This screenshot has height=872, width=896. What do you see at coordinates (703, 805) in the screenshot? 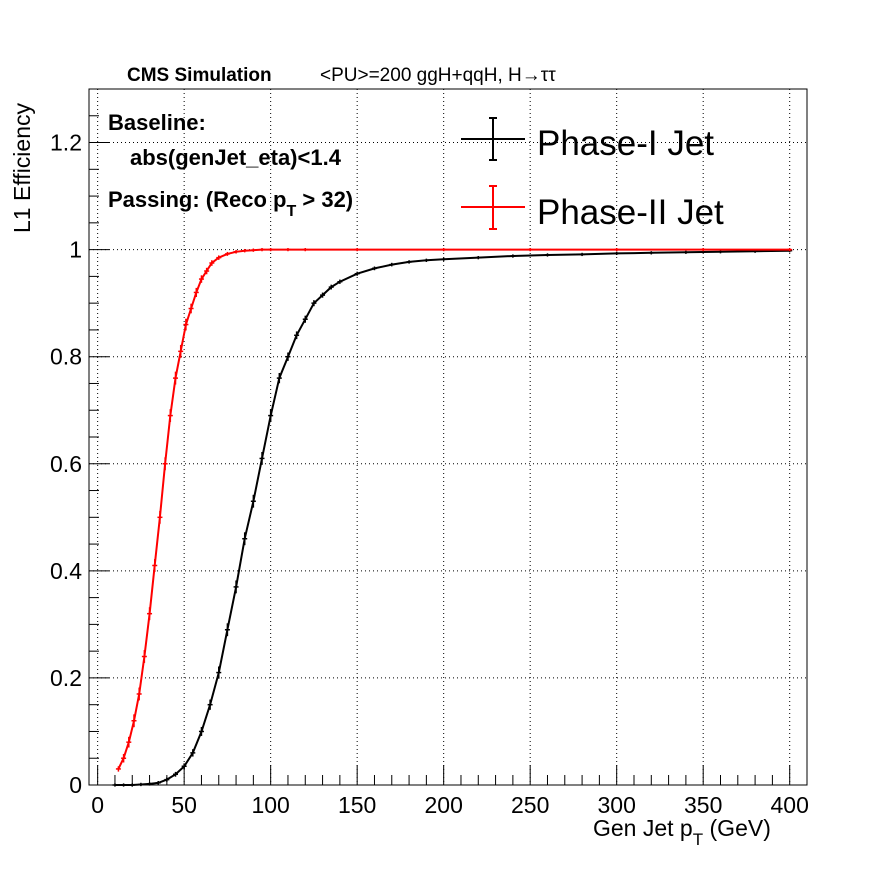
I see `x-tick-label-350: 350` at bounding box center [703, 805].